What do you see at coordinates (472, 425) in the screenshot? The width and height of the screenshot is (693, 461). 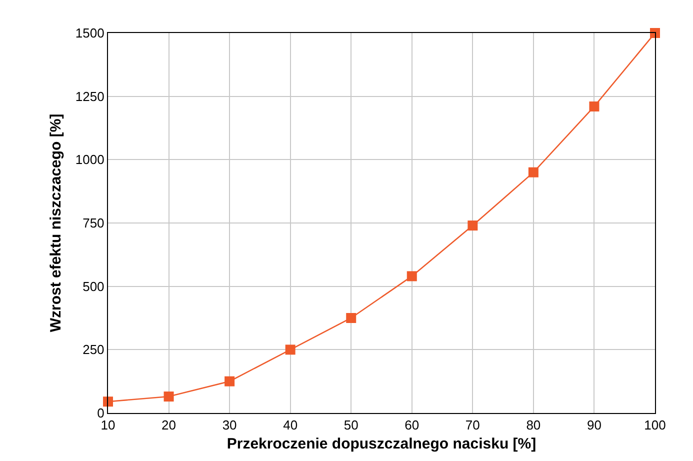 I see `x-tick-label: 70` at bounding box center [472, 425].